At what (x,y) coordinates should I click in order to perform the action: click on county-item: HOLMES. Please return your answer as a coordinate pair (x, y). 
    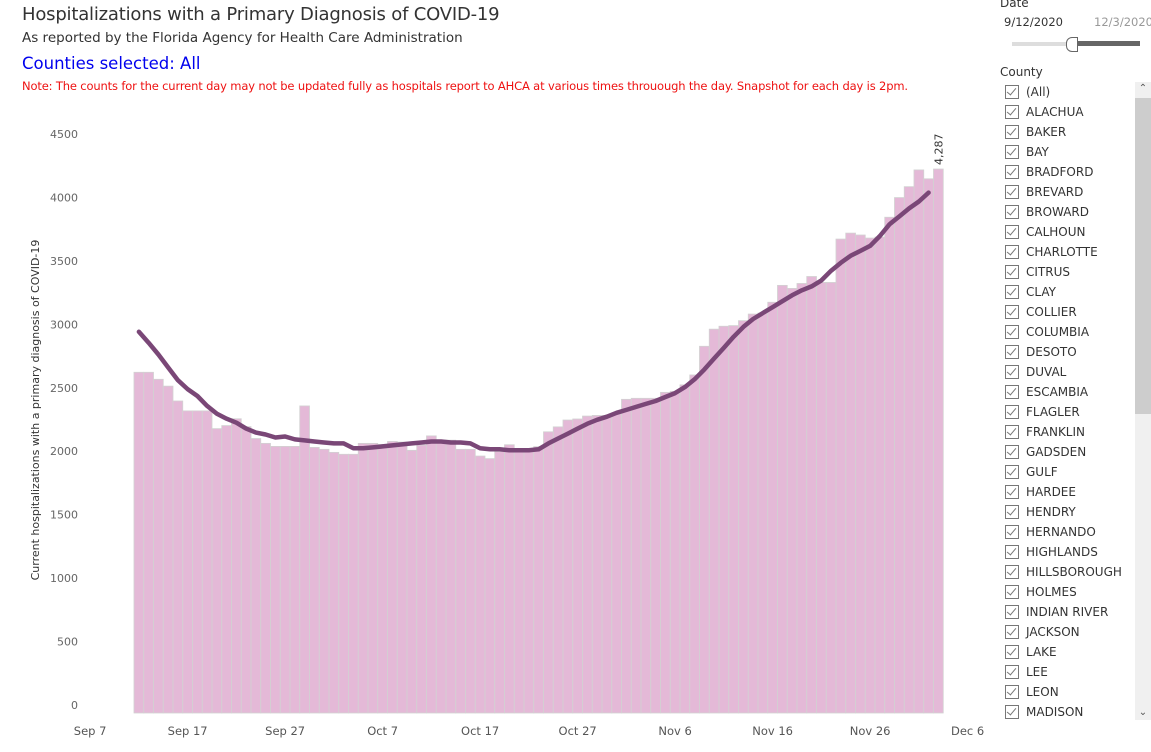
    Looking at the image, I should click on (1041, 592).